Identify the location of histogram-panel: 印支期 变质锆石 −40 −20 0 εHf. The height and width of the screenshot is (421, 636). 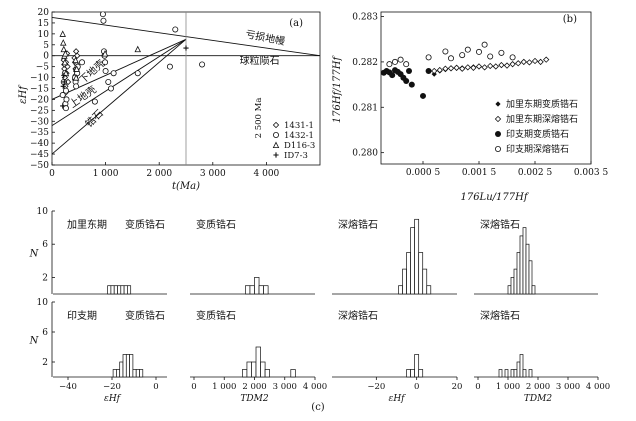
(110, 356).